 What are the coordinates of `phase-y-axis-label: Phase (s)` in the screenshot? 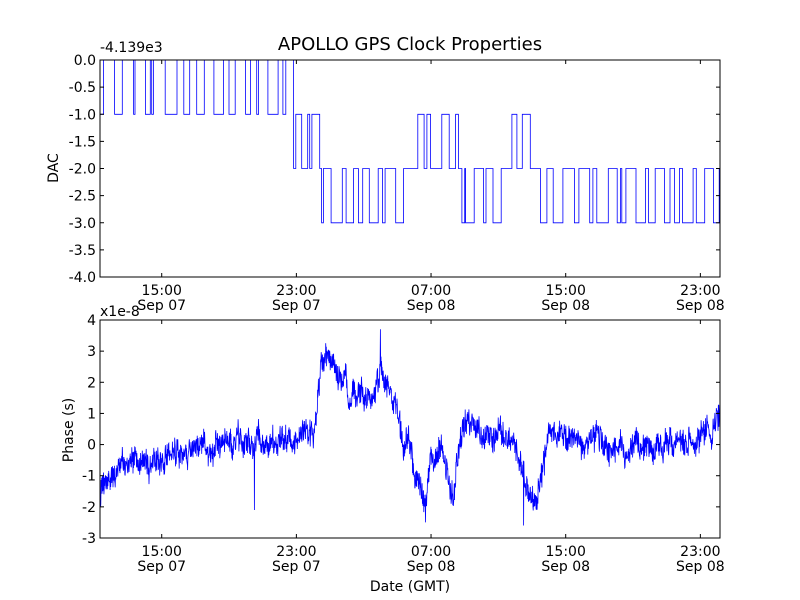 It's located at (69, 430).